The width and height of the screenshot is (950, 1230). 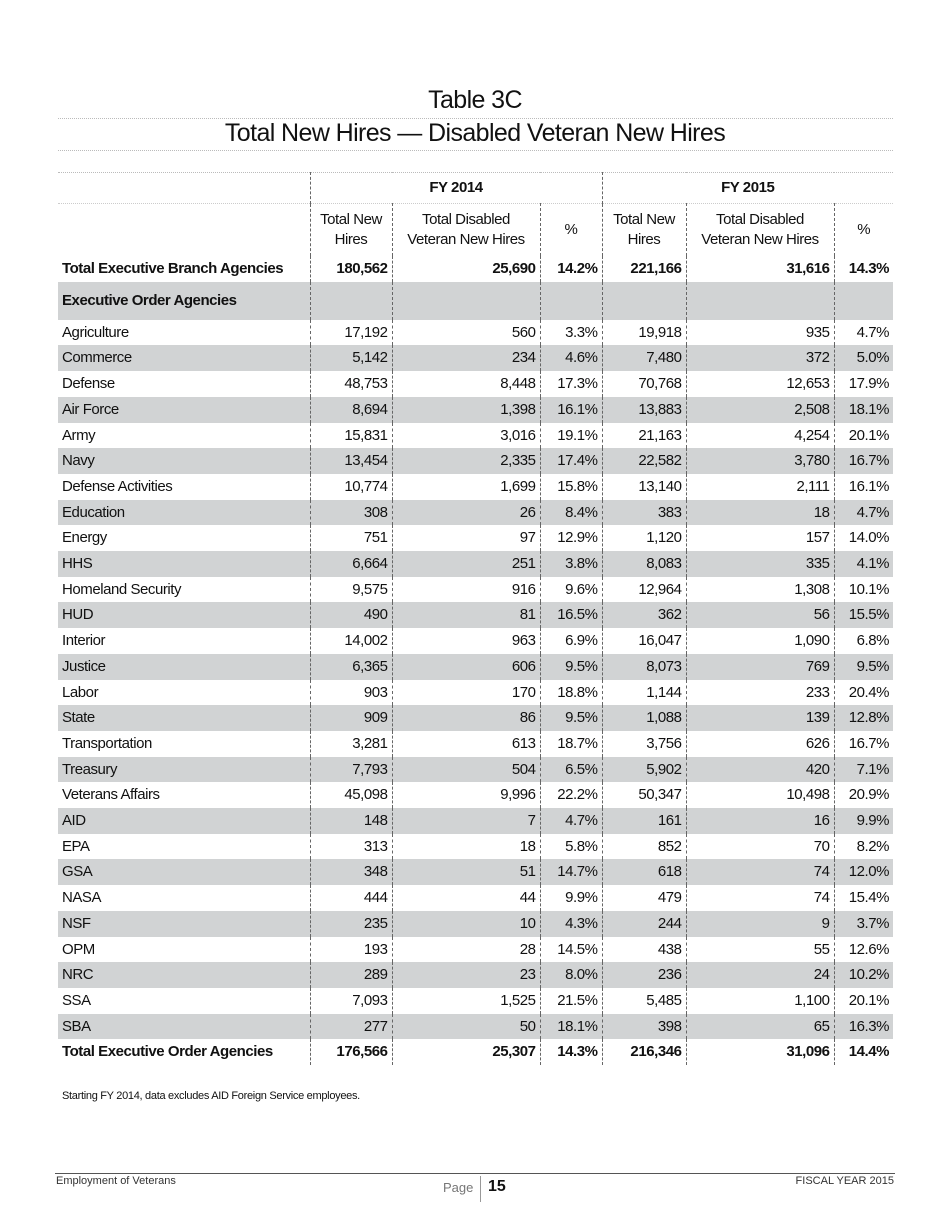 What do you see at coordinates (350, 872) in the screenshot?
I see `cell-value: 348` at bounding box center [350, 872].